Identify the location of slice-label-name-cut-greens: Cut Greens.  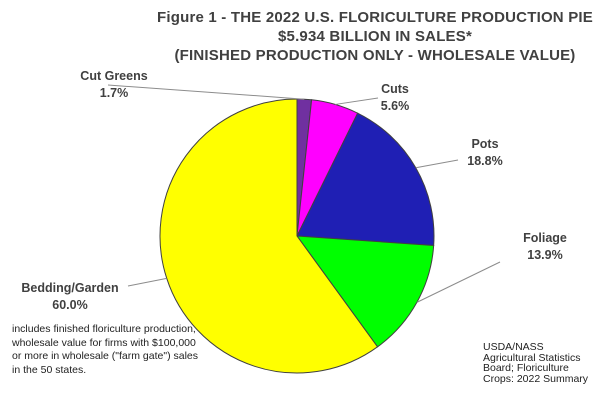
(113, 76).